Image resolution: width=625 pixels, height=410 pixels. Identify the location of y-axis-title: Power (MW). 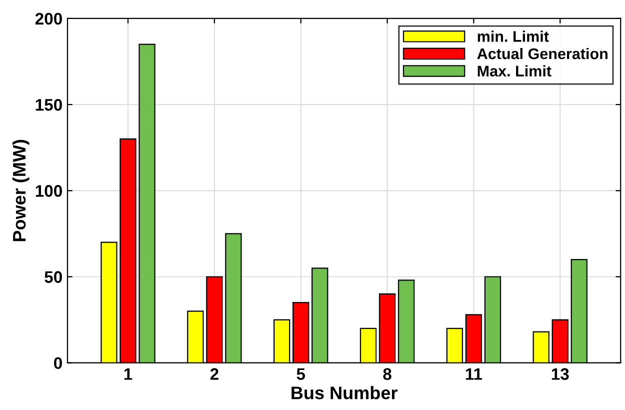
(21, 191).